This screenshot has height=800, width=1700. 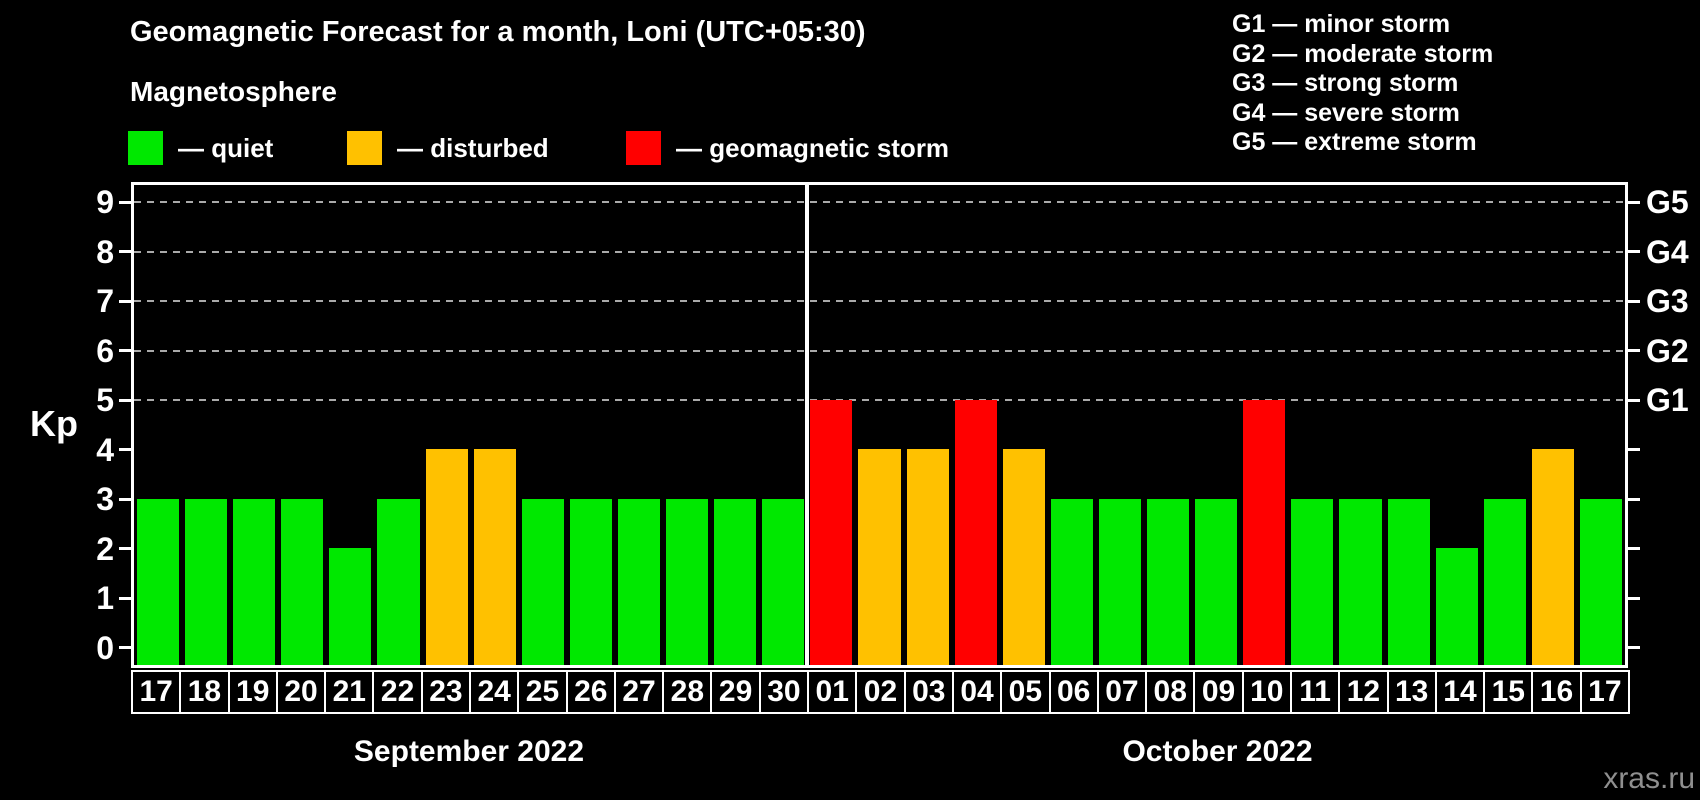 I want to click on x-date-label: 11, so click(x=1315, y=692).